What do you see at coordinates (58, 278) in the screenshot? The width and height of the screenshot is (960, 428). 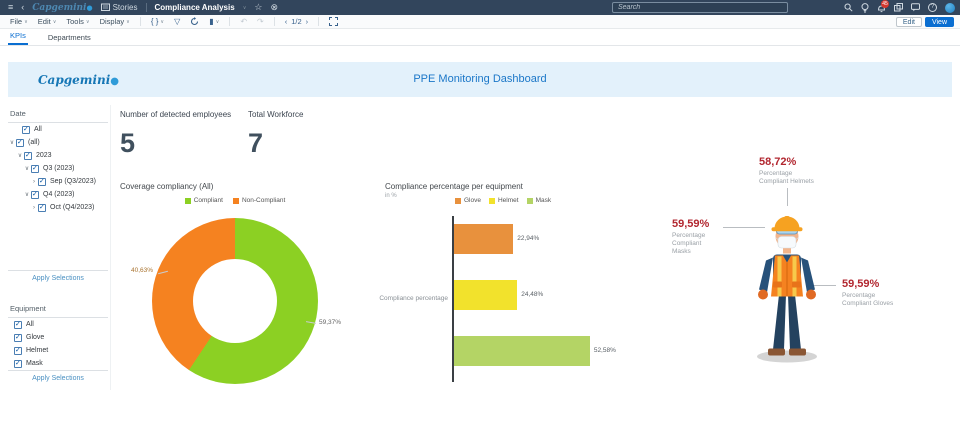 I see `date-apply-selections-button: Apply Selections` at bounding box center [58, 278].